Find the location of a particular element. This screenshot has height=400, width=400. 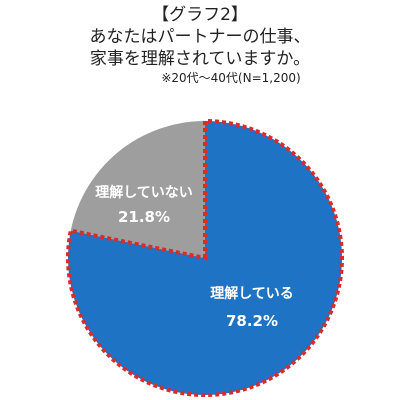

chart-title-line-1: 【グラフ2】 is located at coordinates (200, 15).